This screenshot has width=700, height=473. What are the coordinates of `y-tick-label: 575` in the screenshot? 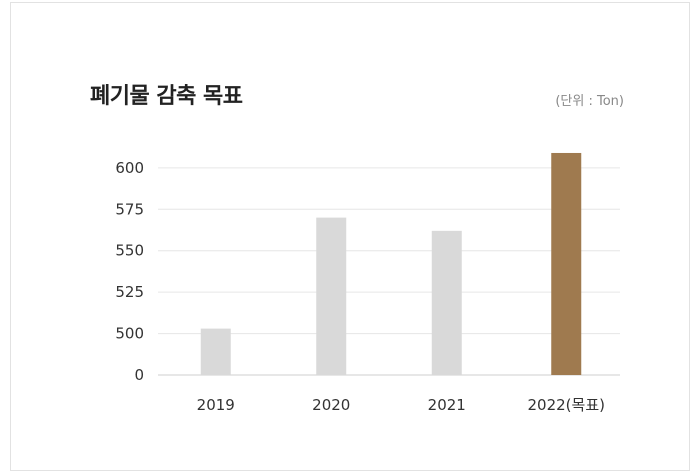 It's located at (129, 209).